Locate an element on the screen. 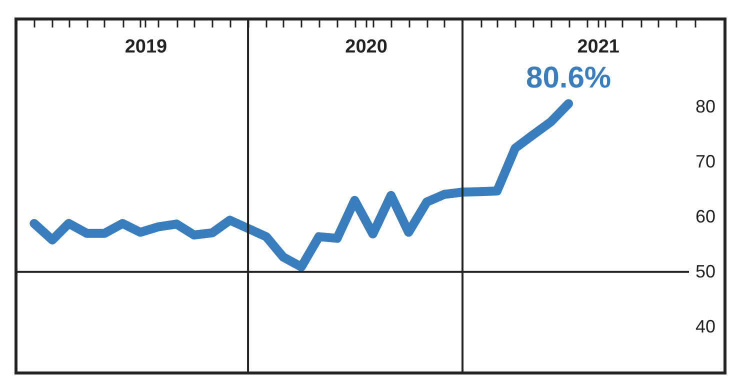 Image resolution: width=738 pixels, height=388 pixels. x-tick-label: 2021 is located at coordinates (598, 47).